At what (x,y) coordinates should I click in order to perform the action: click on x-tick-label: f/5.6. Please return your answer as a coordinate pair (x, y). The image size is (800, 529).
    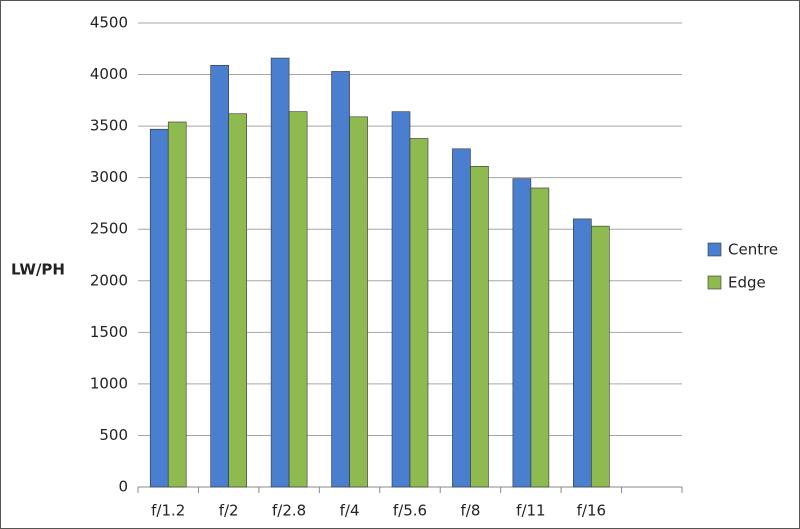
    Looking at the image, I should click on (410, 511).